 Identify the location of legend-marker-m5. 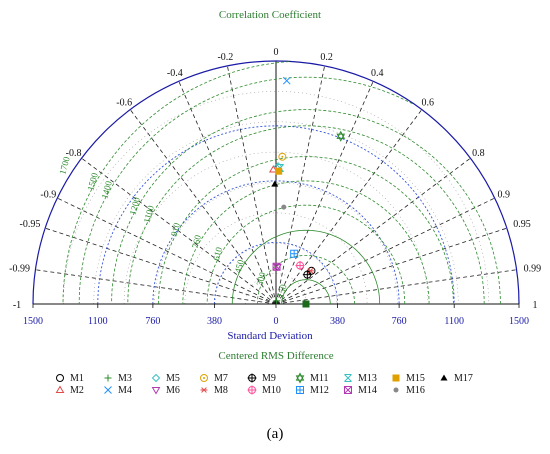
(156, 378).